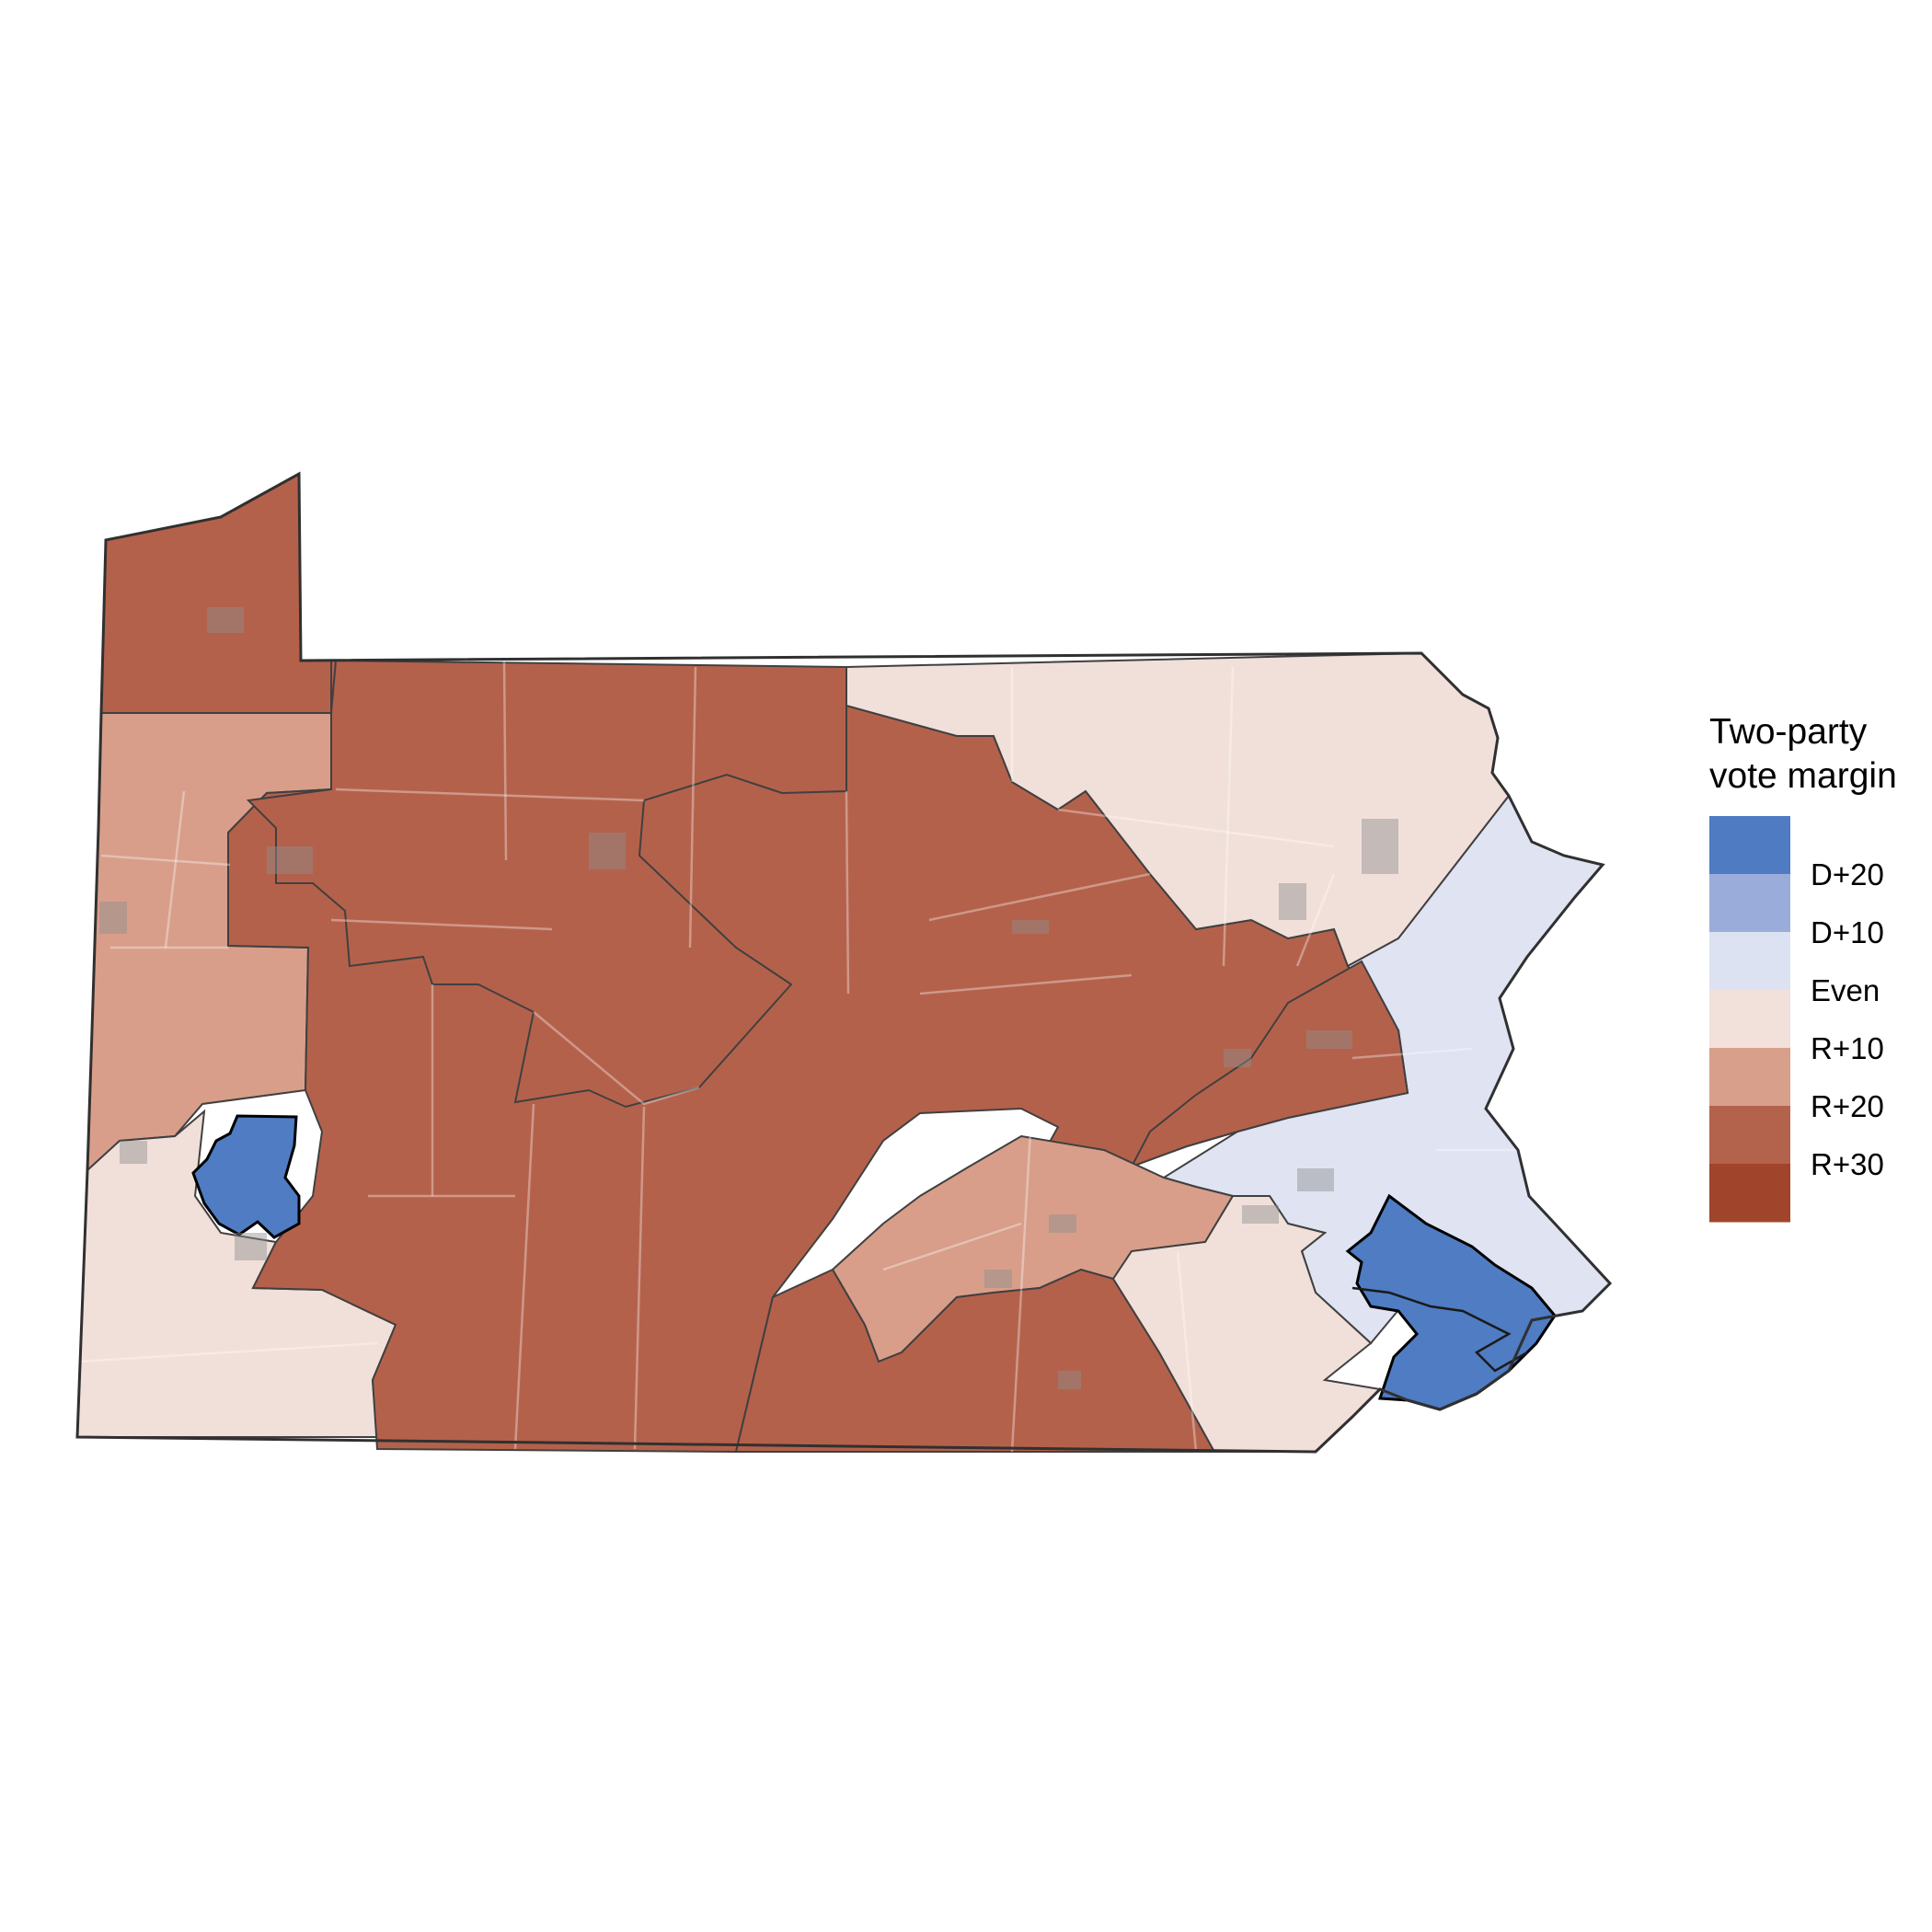 The height and width of the screenshot is (1932, 1932). I want to click on district-pittsburgh, so click(246, 1176).